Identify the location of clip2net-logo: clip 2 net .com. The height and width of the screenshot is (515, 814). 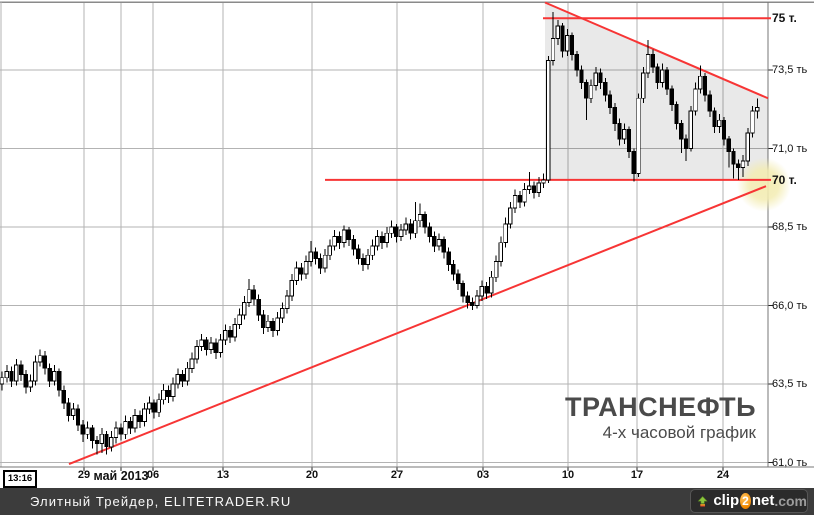
(749, 501).